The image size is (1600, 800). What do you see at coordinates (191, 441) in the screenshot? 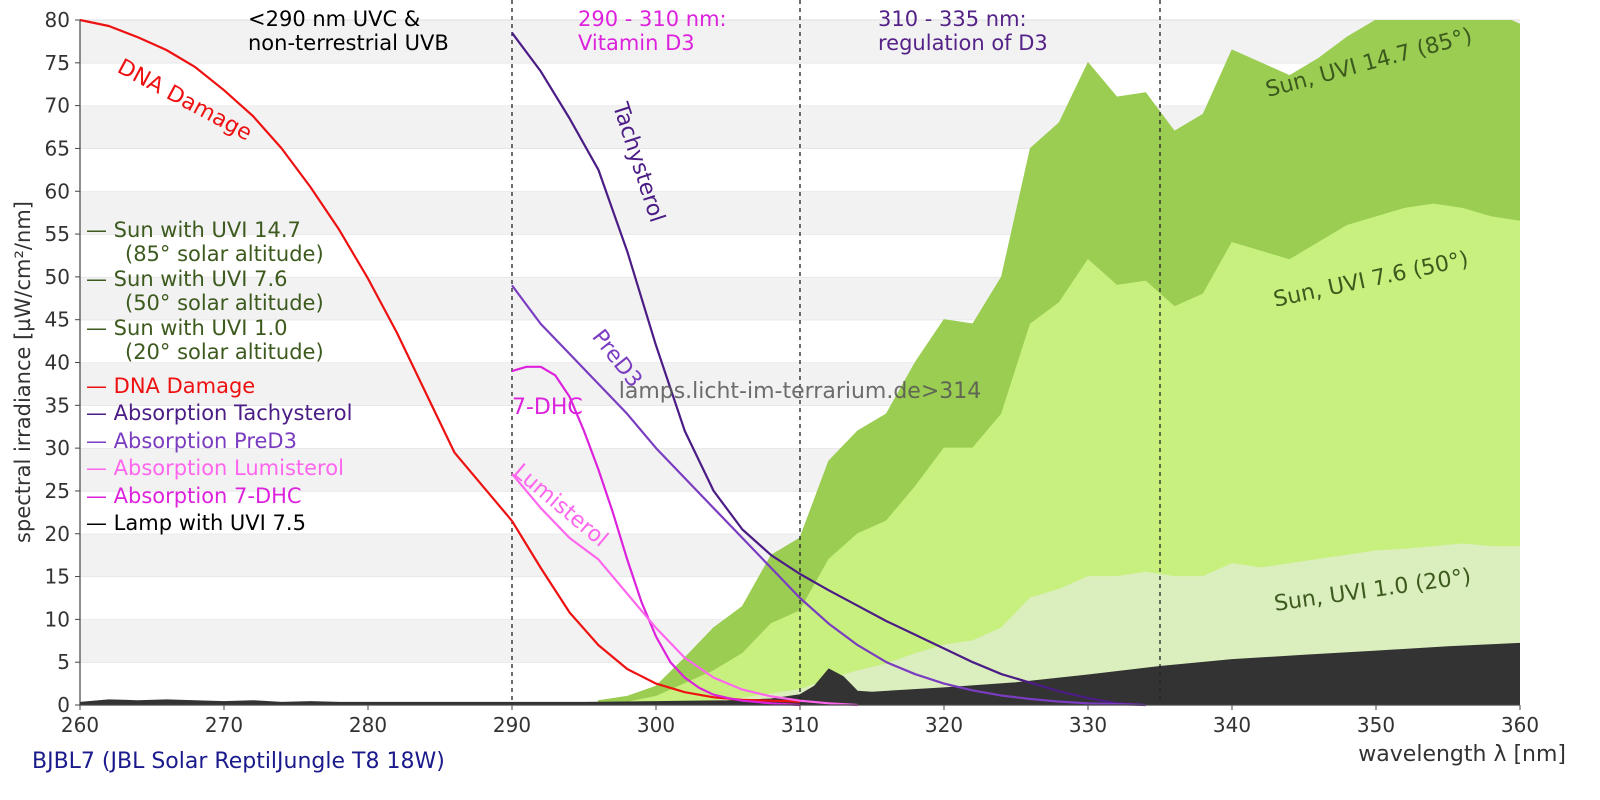
I see `legend-item: — Absorption PreD3` at bounding box center [191, 441].